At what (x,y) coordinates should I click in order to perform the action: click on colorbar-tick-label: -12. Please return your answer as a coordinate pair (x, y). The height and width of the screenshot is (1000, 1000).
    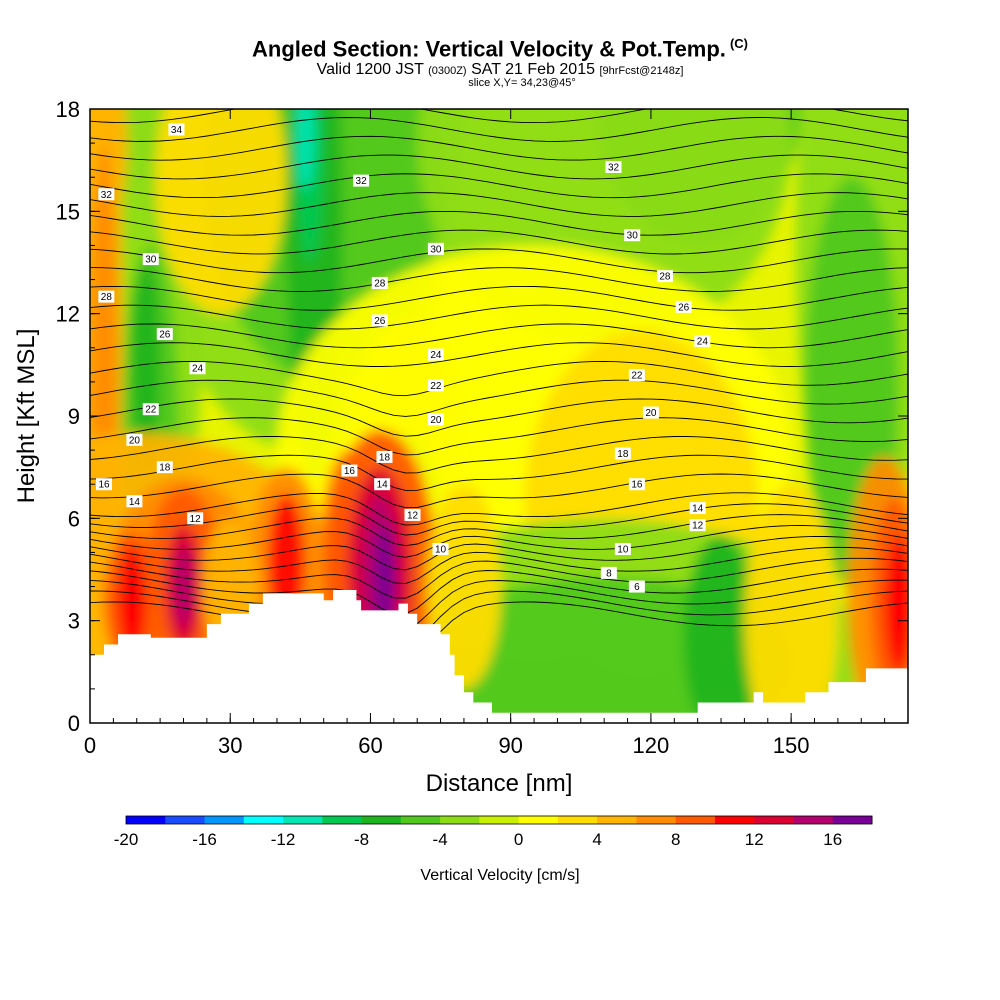
    Looking at the image, I should click on (283, 839).